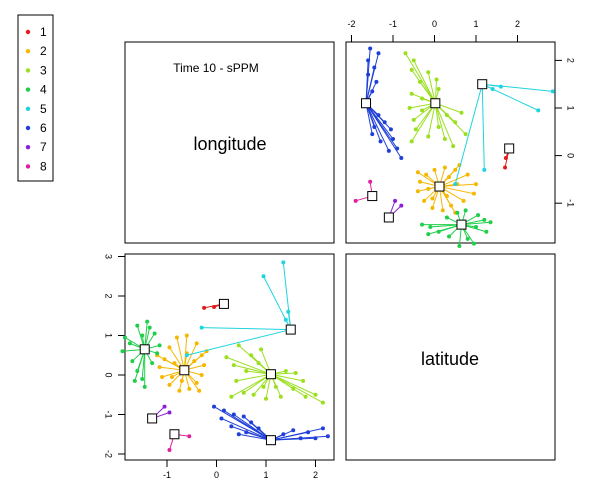  Describe the element at coordinates (482, 84) in the screenshot. I see `cluster-5-center-top-right` at that location.